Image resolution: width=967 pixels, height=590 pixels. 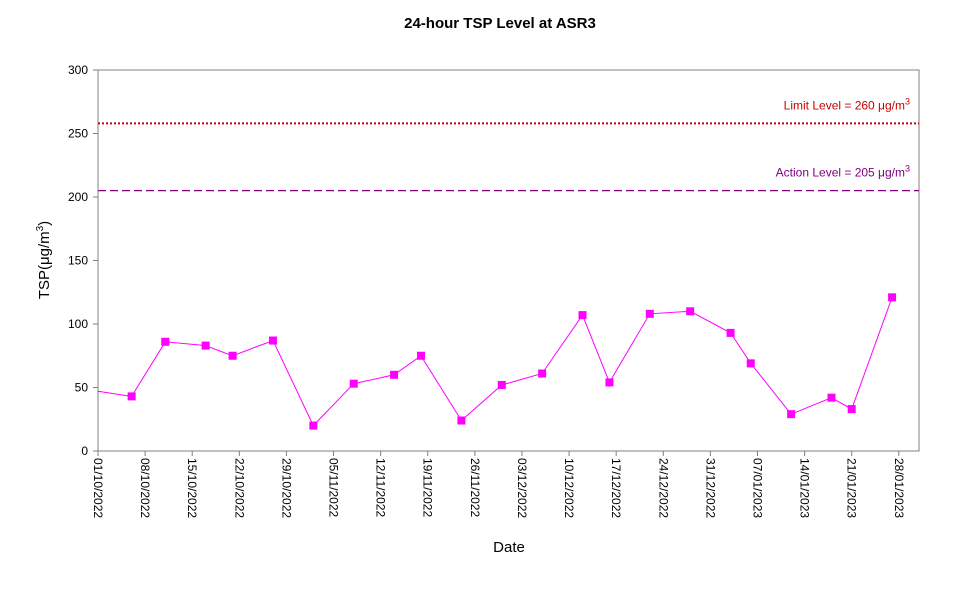 What do you see at coordinates (475, 487) in the screenshot?
I see `x-tick-label: 26/11/2022` at bounding box center [475, 487].